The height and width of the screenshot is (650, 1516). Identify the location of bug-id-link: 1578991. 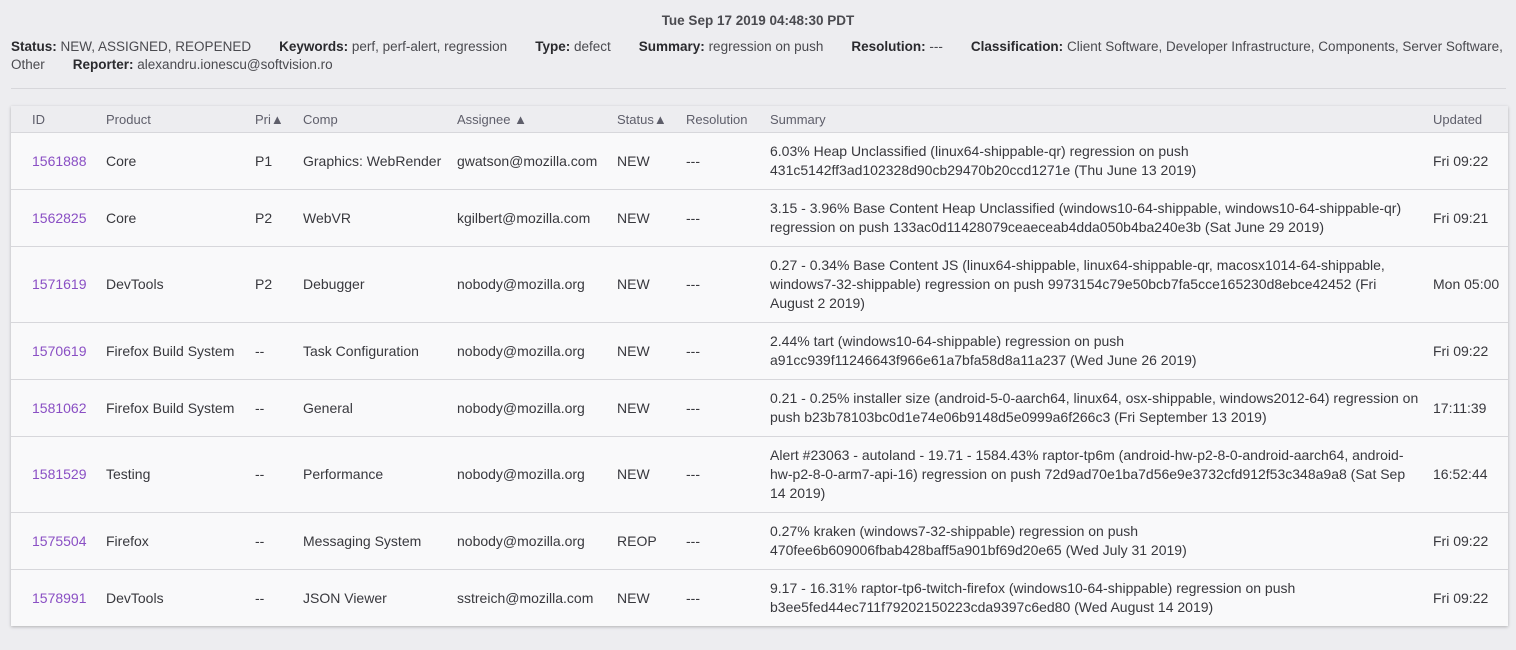
(59, 597).